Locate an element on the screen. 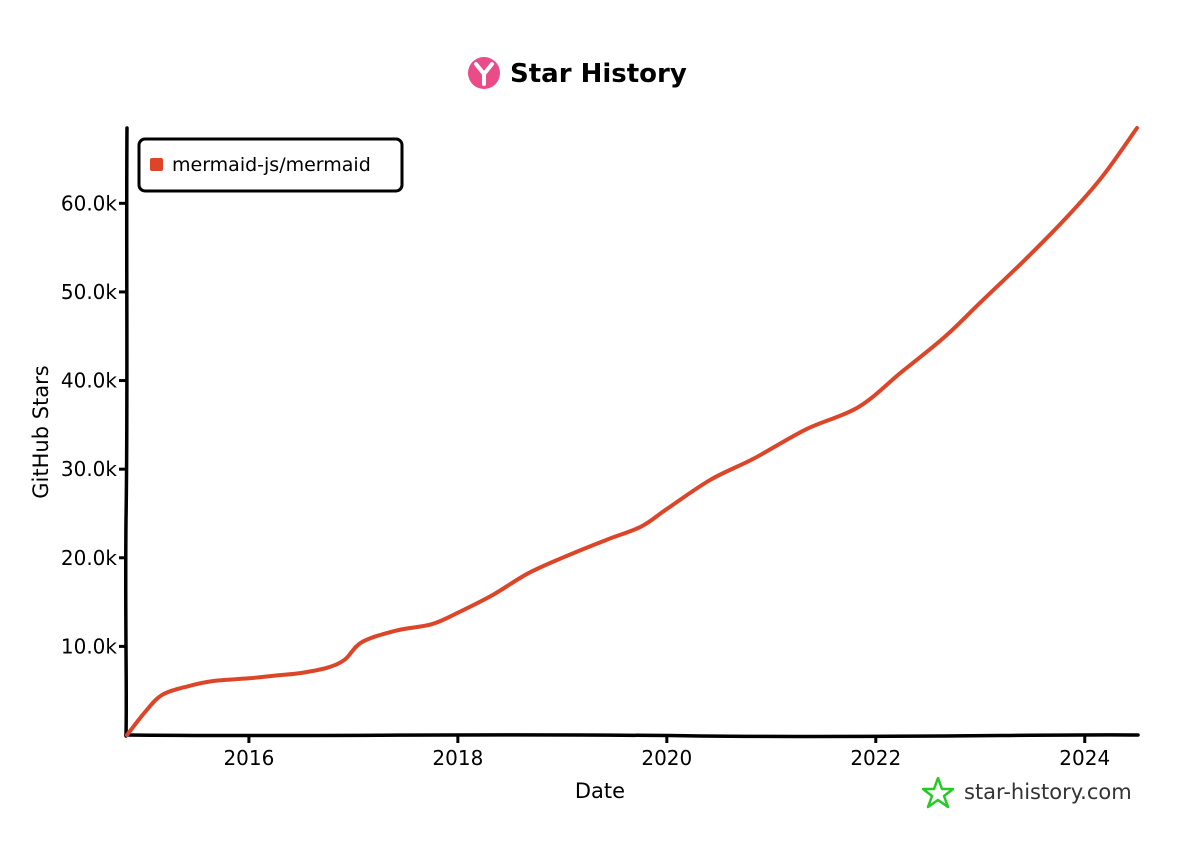 This screenshot has height=866, width=1200. watermark: star-history.com is located at coordinates (1026, 792).